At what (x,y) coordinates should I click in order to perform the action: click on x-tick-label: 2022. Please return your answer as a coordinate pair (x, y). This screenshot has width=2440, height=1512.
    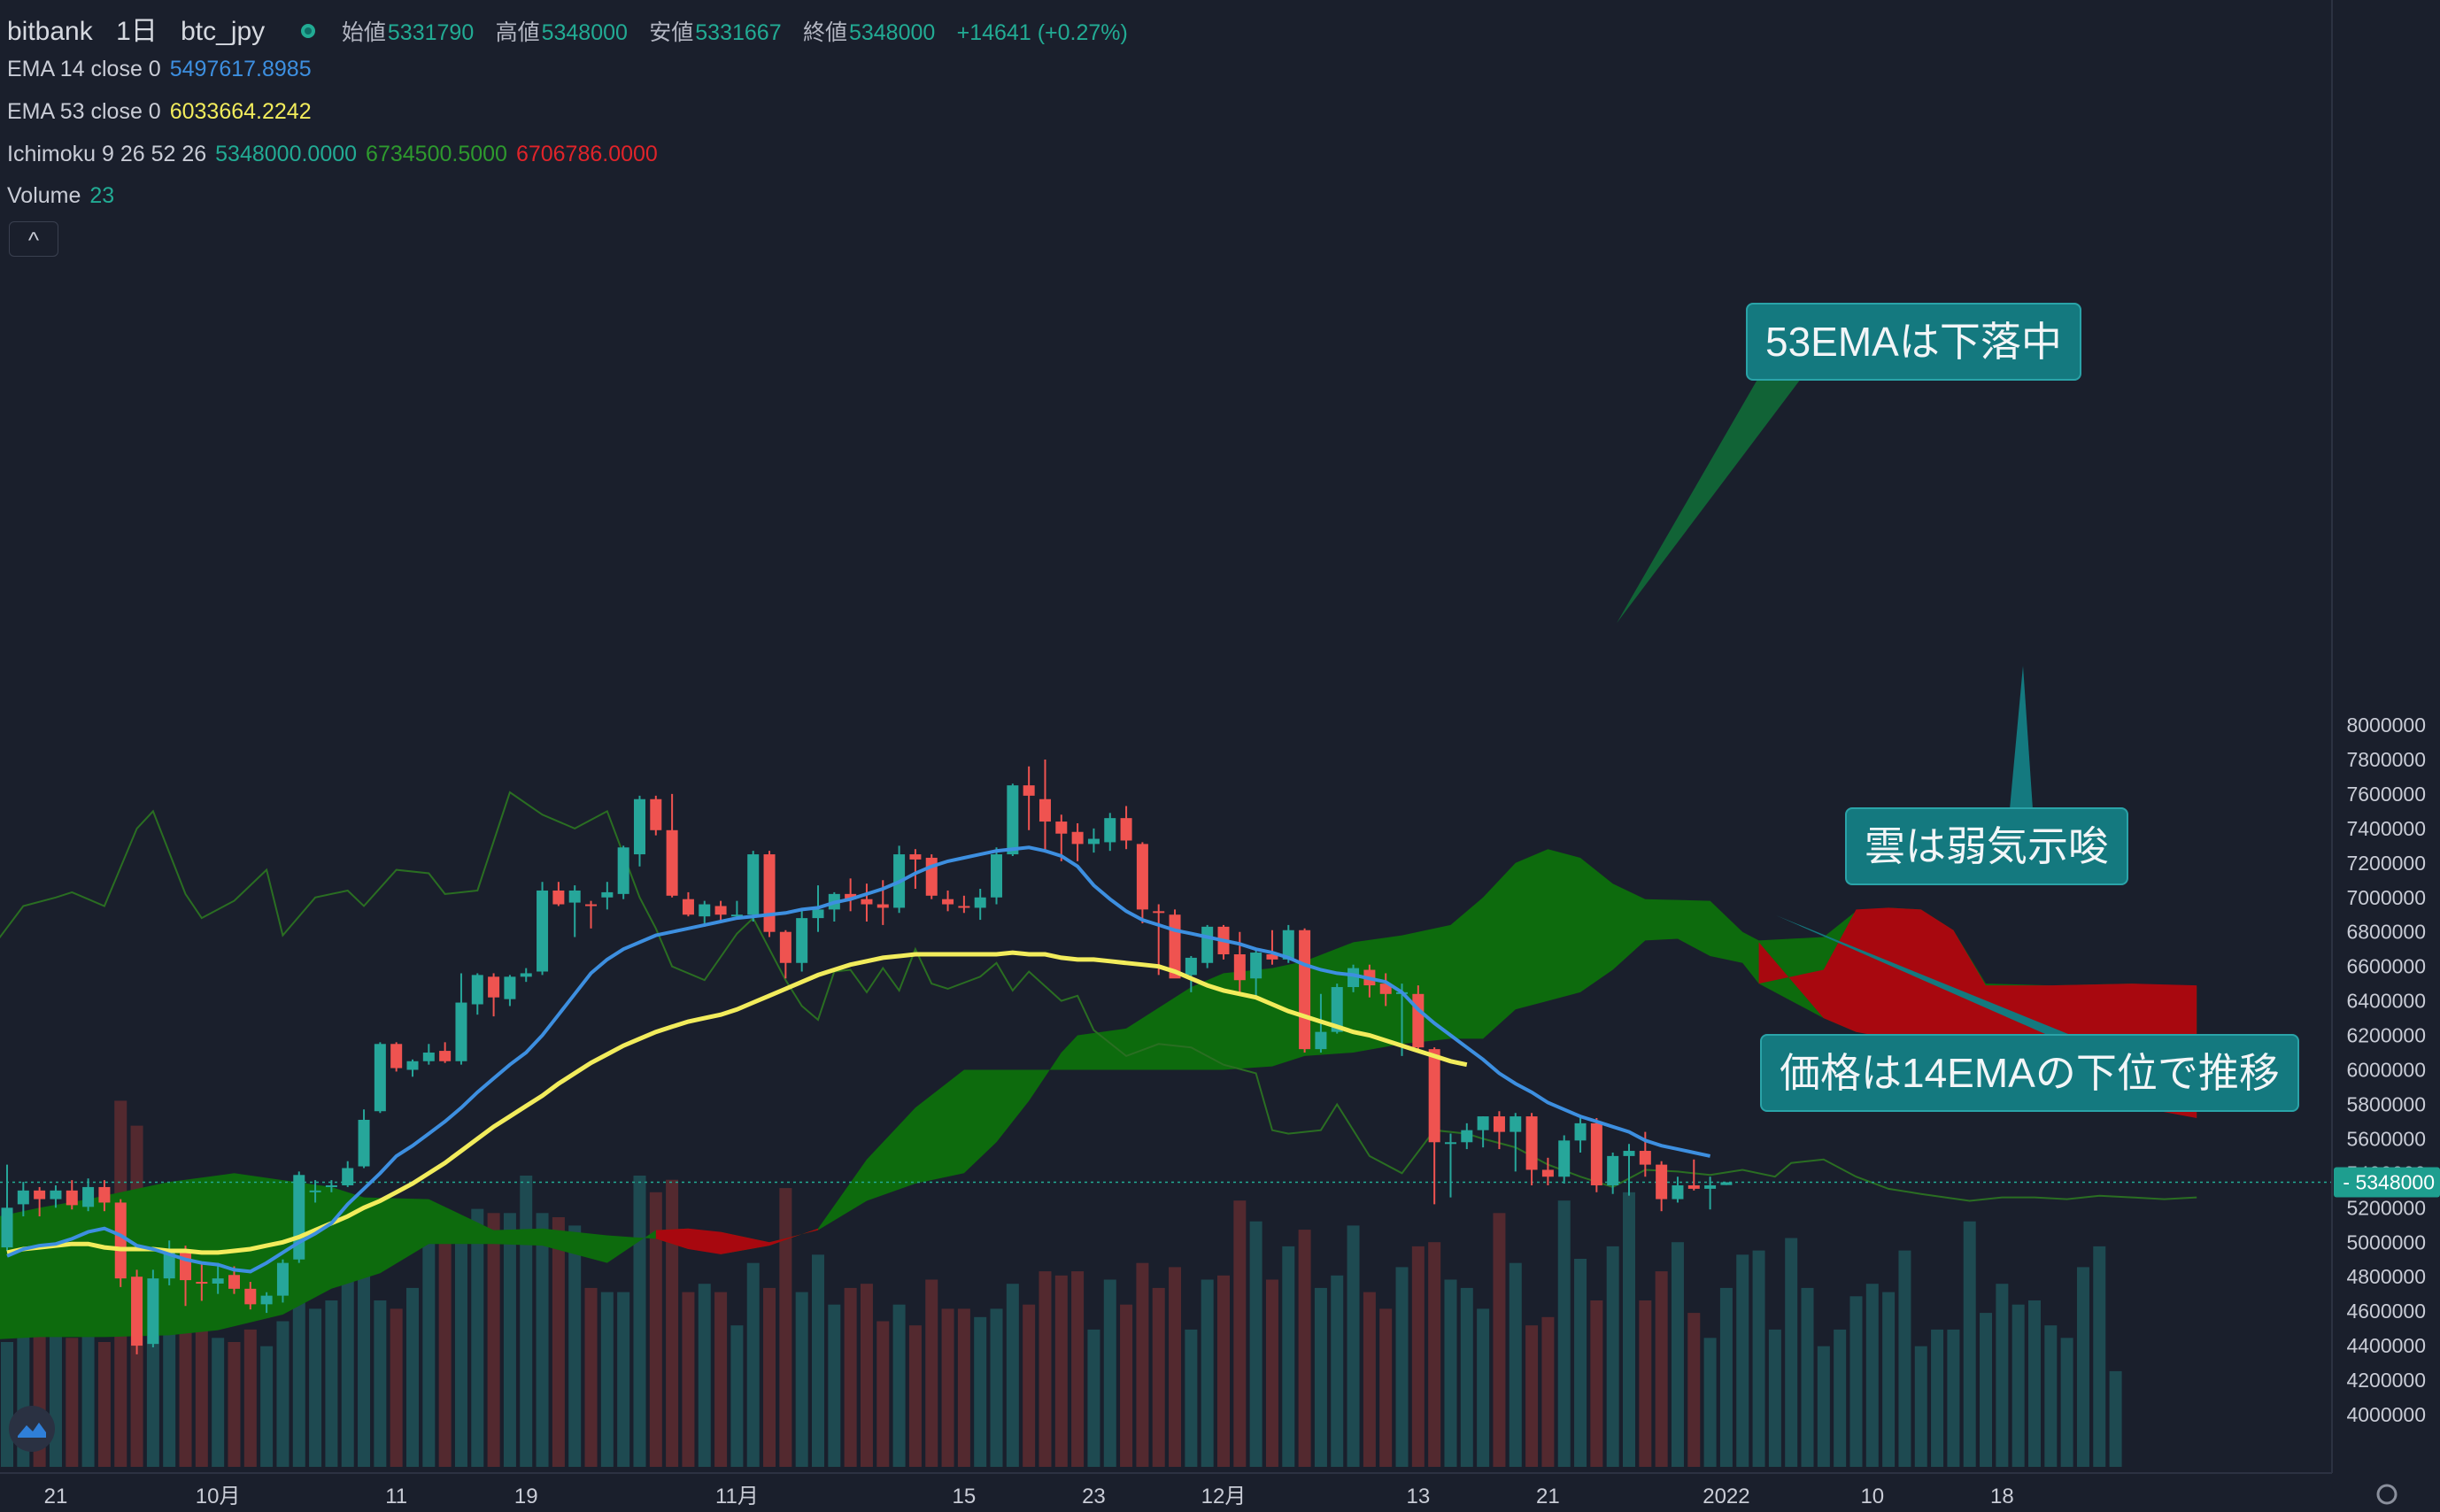
    Looking at the image, I should click on (1726, 1496).